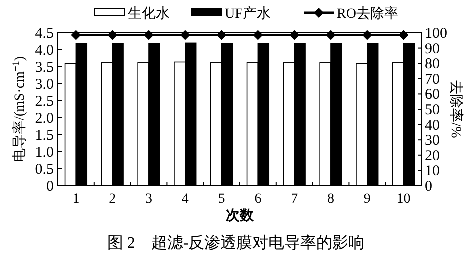 The image size is (472, 262). Describe the element at coordinates (149, 199) in the screenshot. I see `x-tick-label: 3` at that location.